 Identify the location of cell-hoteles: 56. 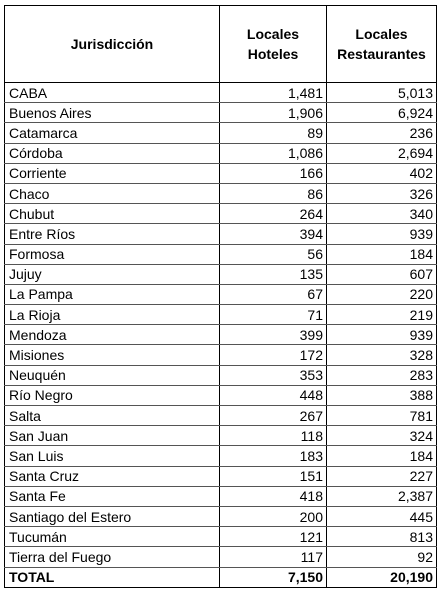
(273, 254).